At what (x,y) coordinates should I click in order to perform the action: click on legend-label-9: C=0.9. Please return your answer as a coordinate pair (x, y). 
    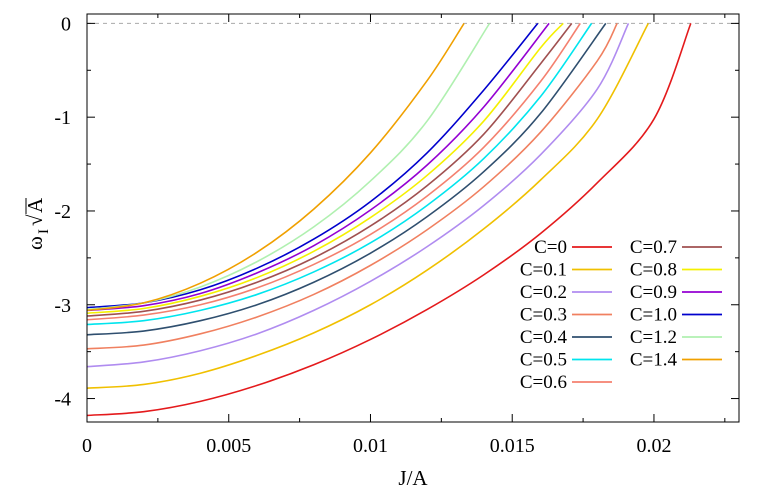
    Looking at the image, I should click on (653, 292).